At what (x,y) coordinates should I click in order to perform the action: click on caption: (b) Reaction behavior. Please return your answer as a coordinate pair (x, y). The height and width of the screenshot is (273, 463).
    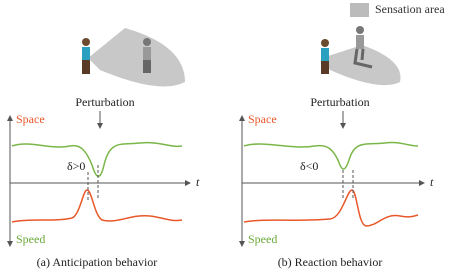
    Looking at the image, I should click on (330, 262).